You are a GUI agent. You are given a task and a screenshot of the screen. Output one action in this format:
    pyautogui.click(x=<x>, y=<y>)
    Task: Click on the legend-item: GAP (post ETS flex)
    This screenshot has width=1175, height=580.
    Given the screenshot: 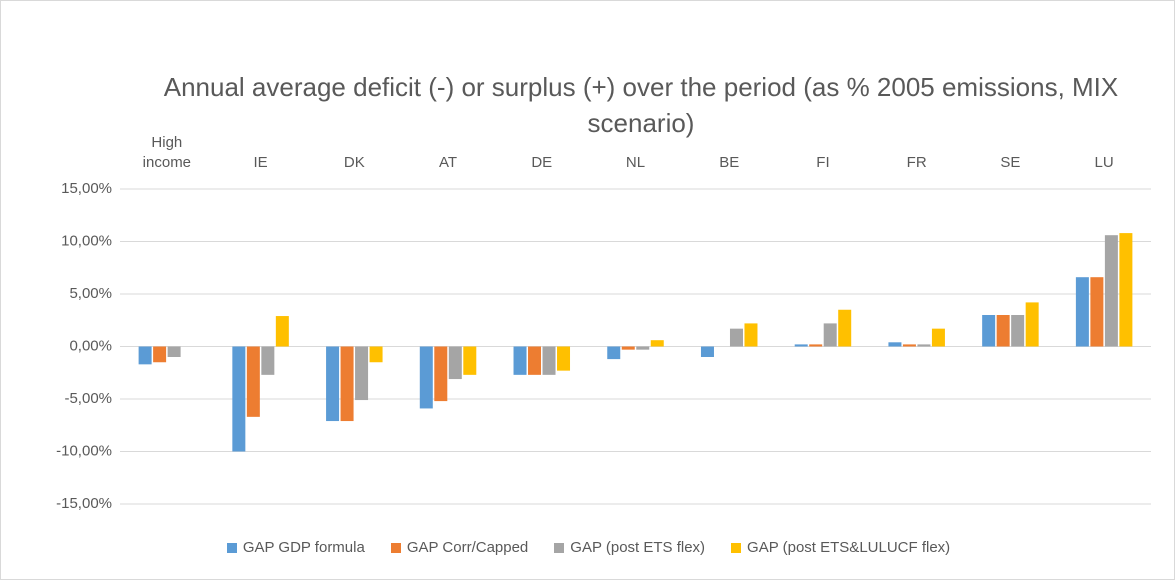 What is the action you would take?
    pyautogui.click(x=629, y=547)
    